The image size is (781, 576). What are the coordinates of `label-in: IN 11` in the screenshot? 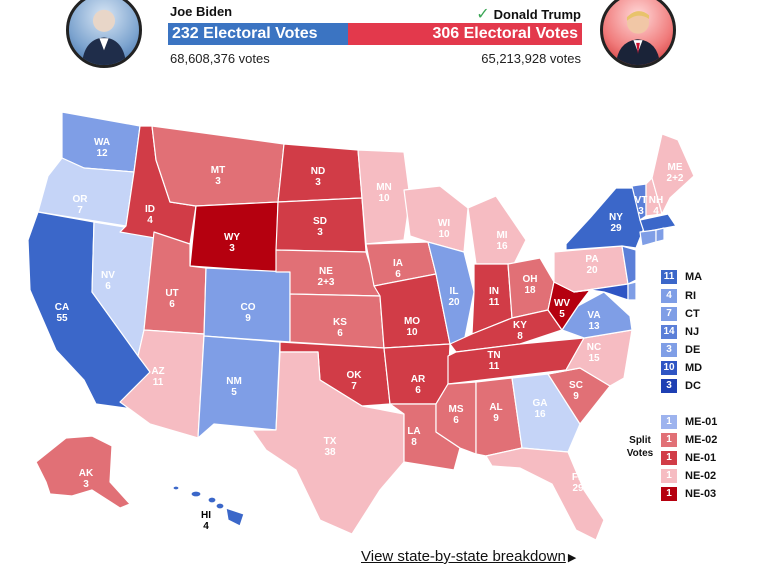 It's located at (494, 297).